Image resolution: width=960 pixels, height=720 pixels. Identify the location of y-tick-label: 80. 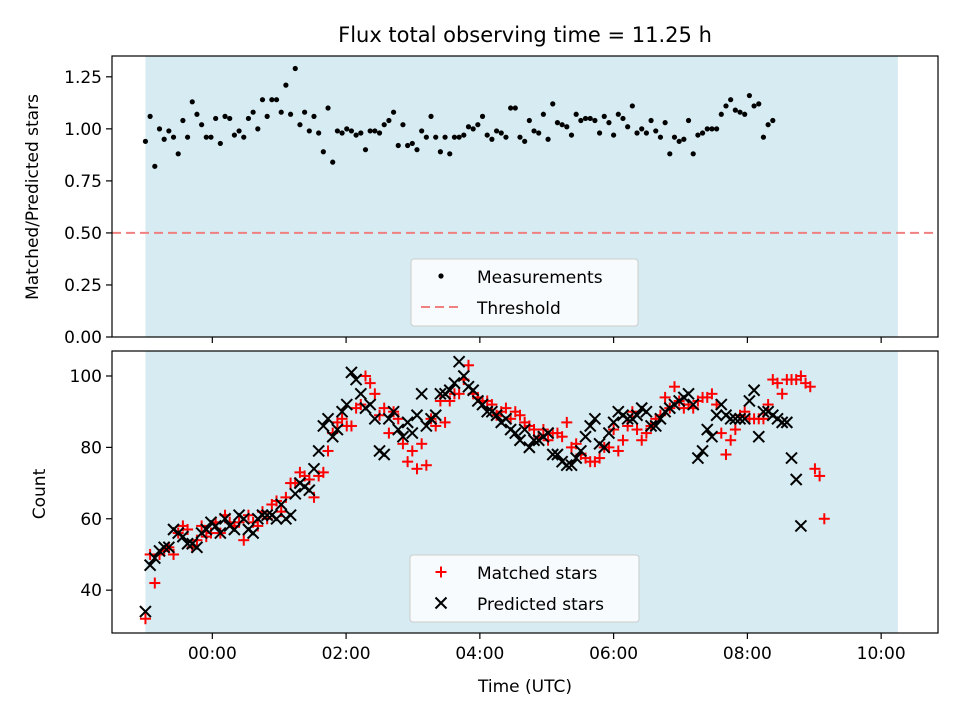
(91, 448).